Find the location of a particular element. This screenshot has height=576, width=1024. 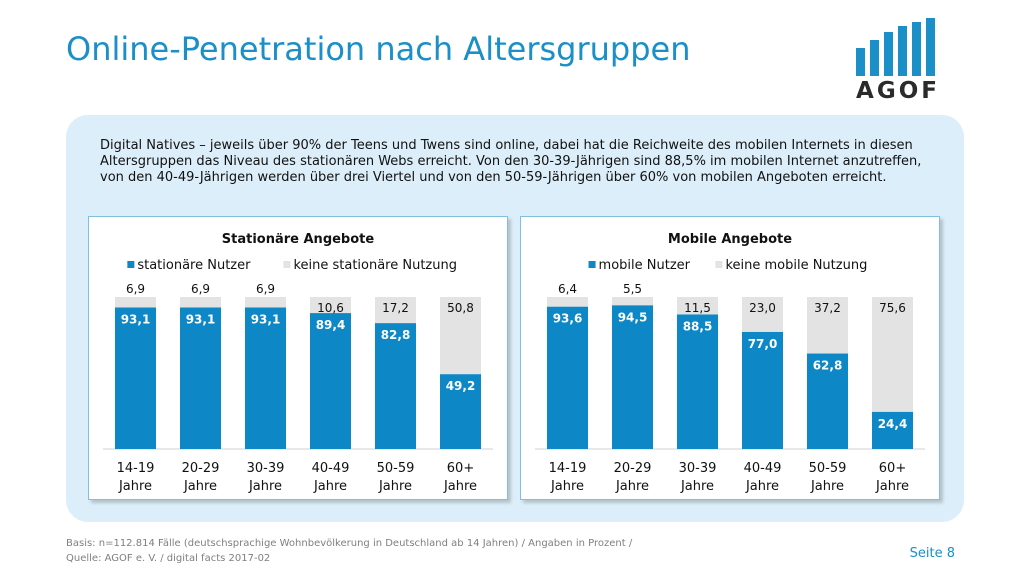

page-number: Seite 8 is located at coordinates (932, 553).